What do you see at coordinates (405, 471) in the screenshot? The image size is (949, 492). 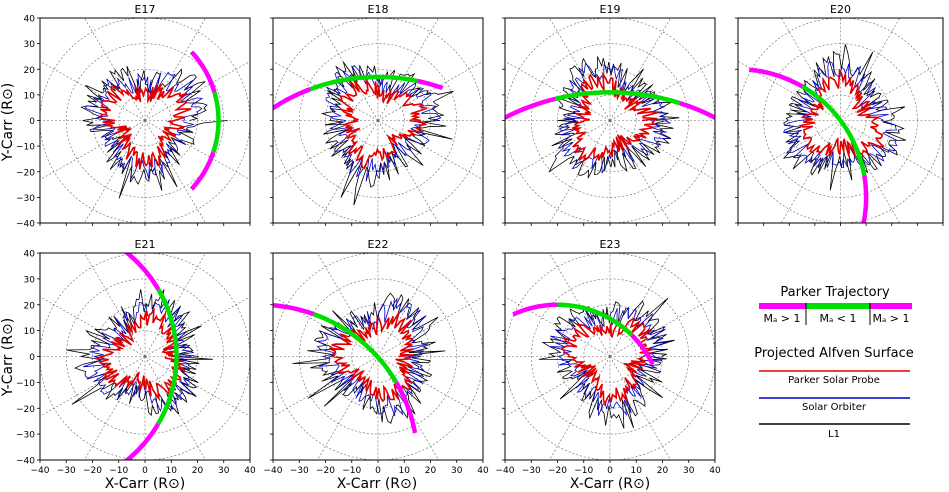 I see `x-tick-label: 10` at bounding box center [405, 471].